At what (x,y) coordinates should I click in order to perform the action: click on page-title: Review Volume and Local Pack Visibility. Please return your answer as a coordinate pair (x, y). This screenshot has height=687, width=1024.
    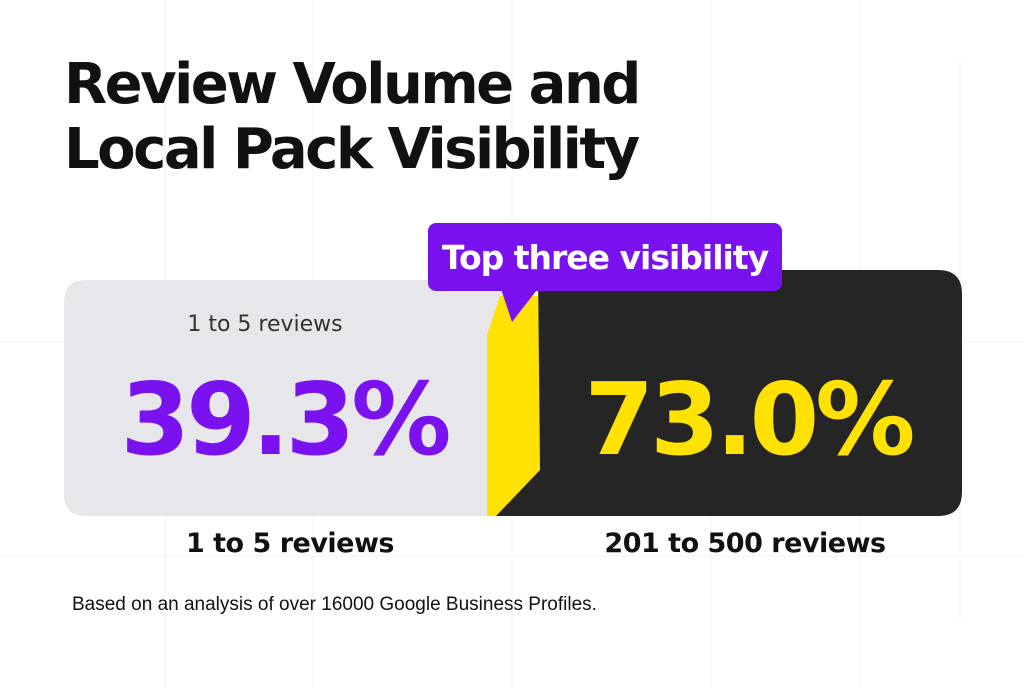
    Looking at the image, I should click on (352, 117).